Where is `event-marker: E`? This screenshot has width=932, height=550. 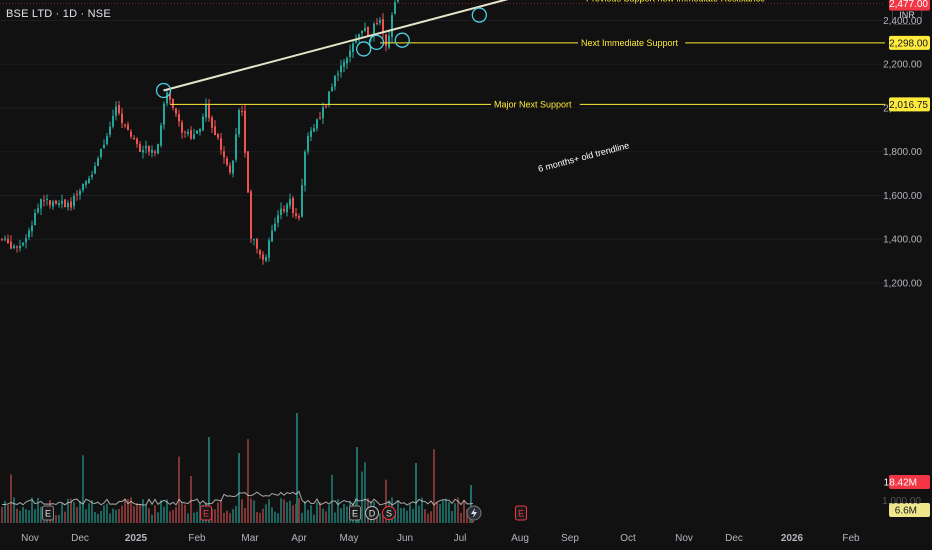
event-marker: E is located at coordinates (521, 514).